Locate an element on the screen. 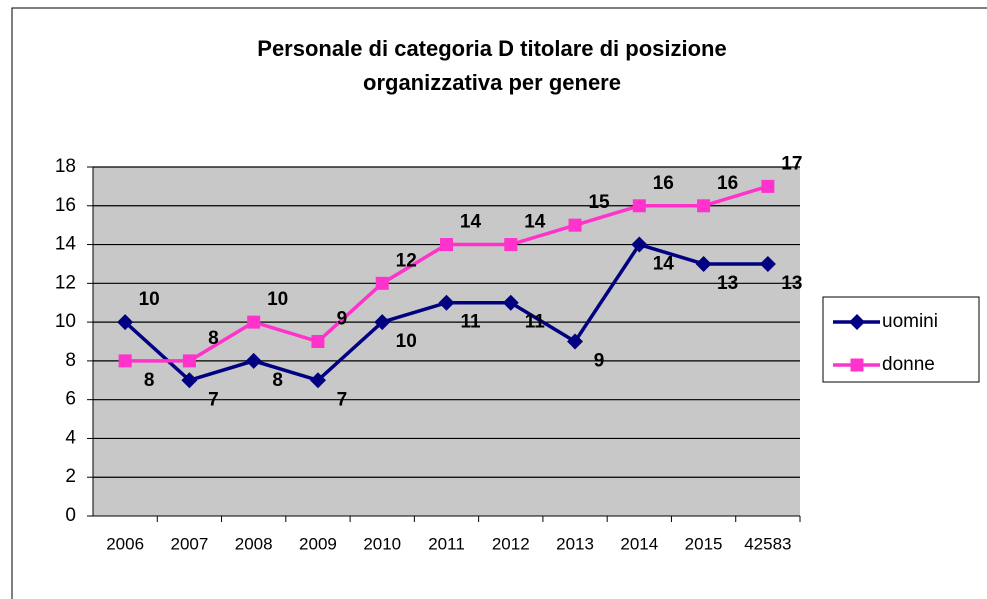 The width and height of the screenshot is (987, 599). x-tick-label: 2012 is located at coordinates (511, 543).